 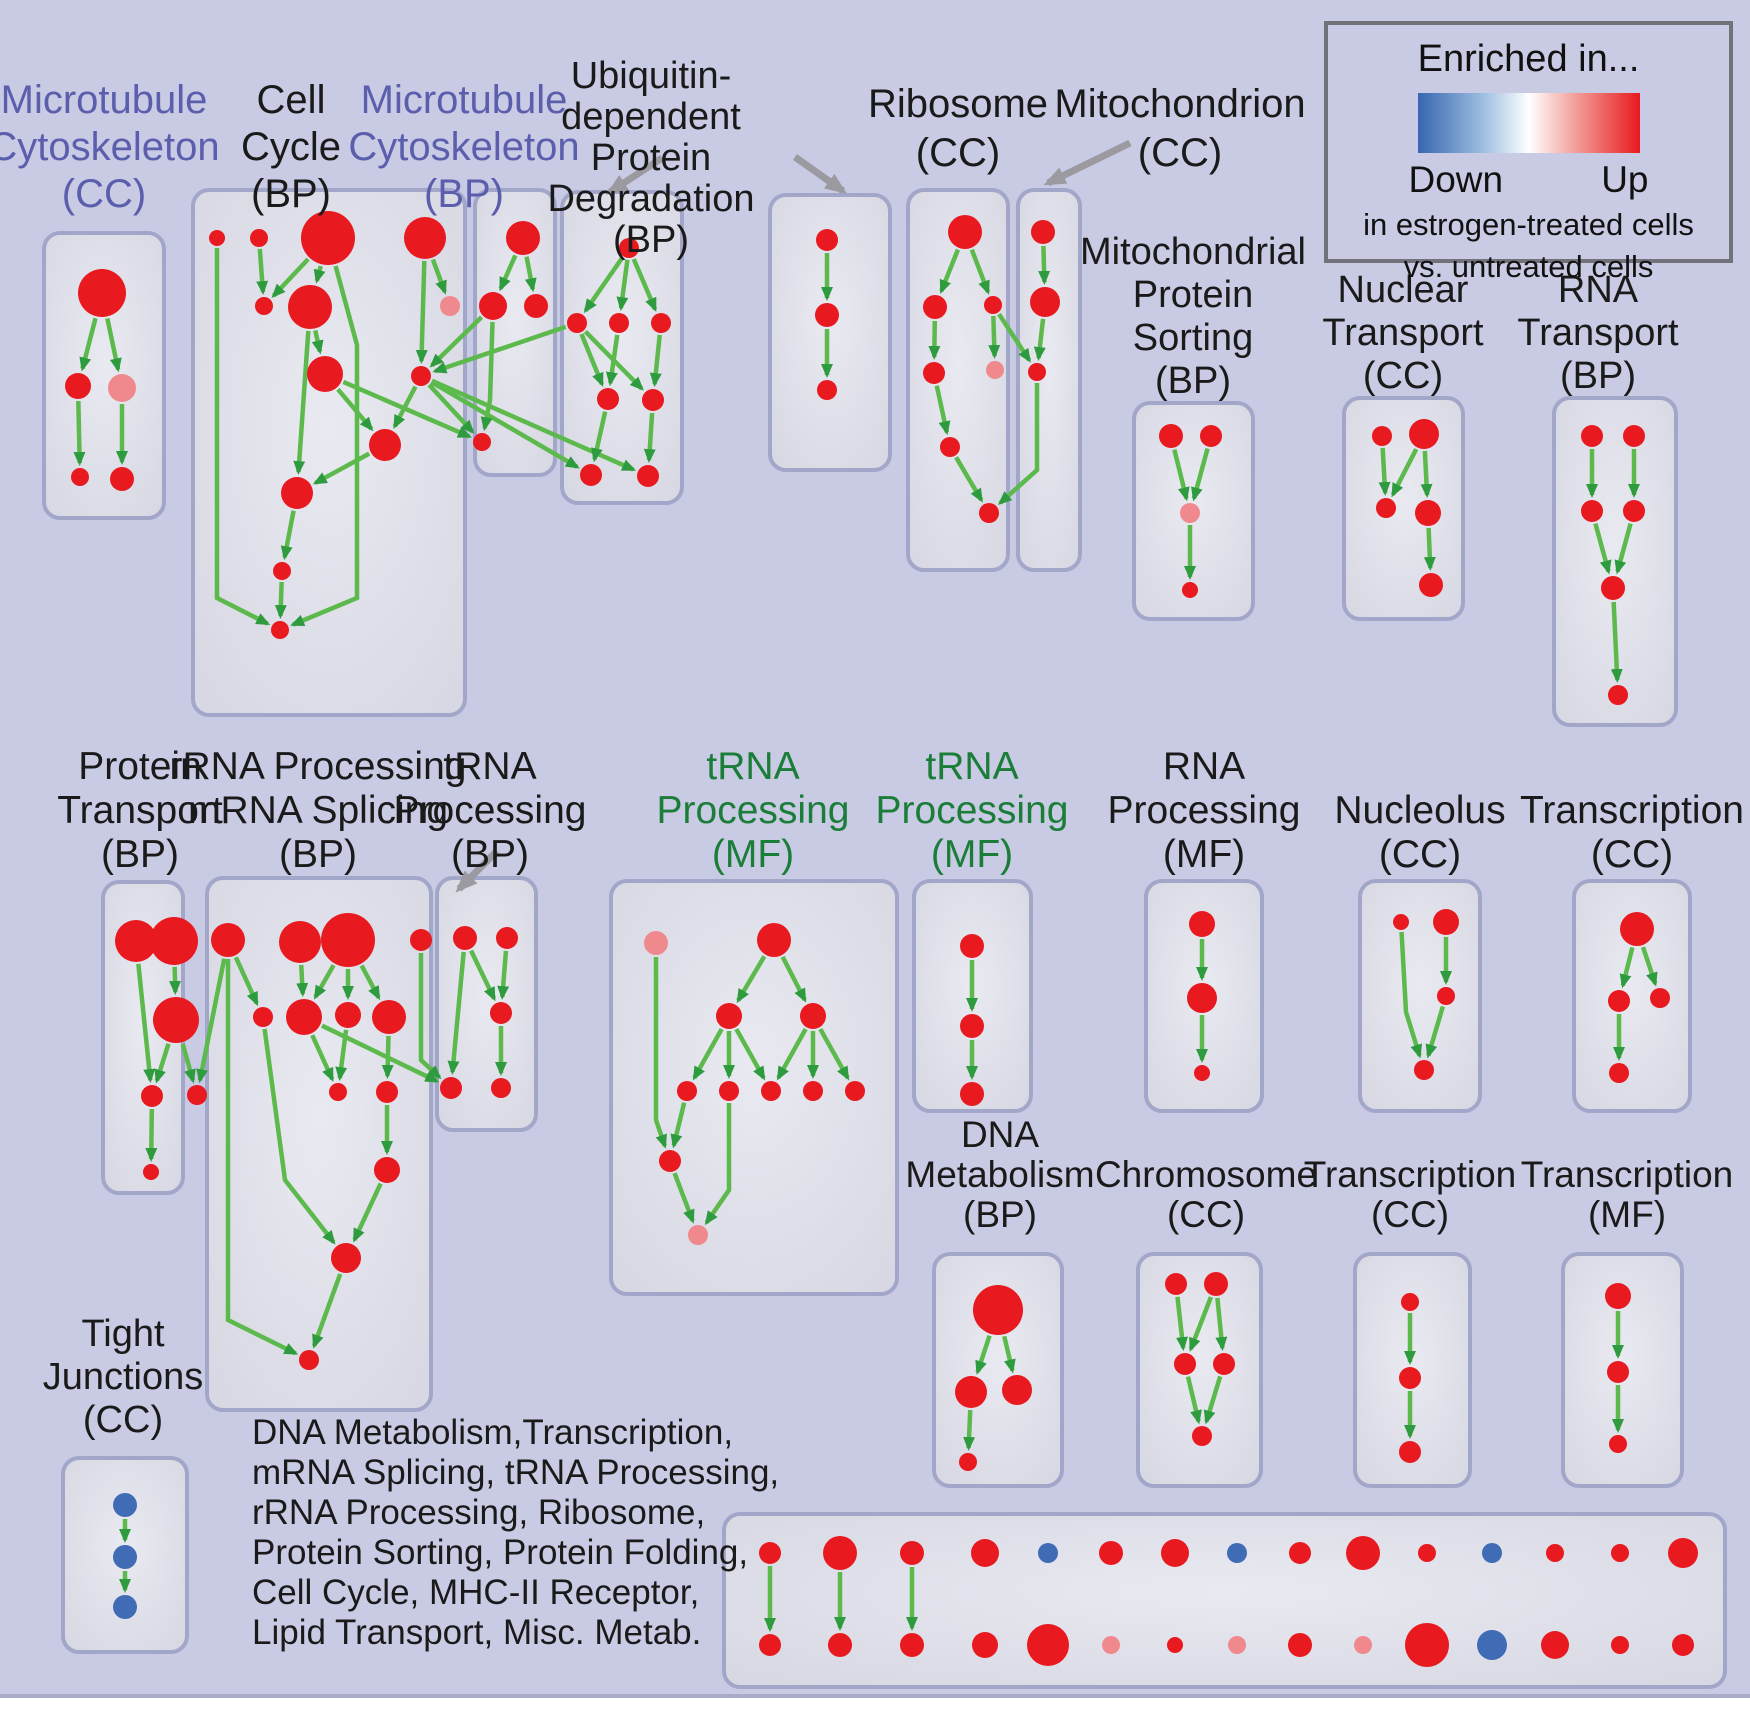 What do you see at coordinates (972, 1094) in the screenshot?
I see `node-t23` at bounding box center [972, 1094].